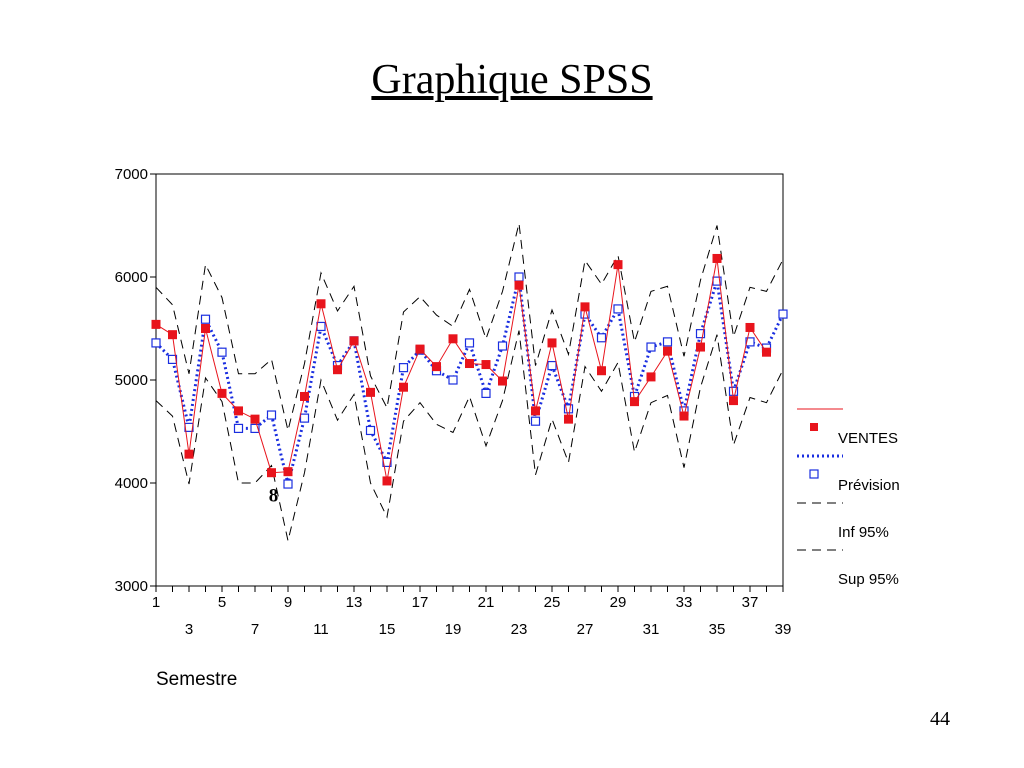 This screenshot has width=1024, height=768. I want to click on x-tick-label: 9, so click(288, 602).